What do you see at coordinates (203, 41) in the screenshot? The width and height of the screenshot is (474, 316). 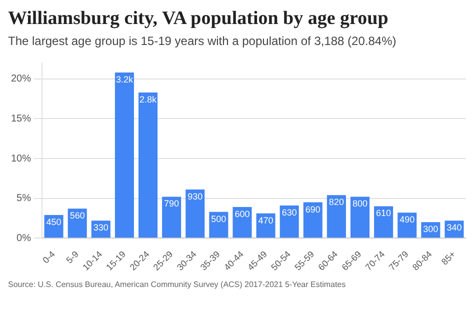 I see `chart-subtitle: The largest age group is 15-19 years with a population of 3,188 (20.84%)` at bounding box center [203, 41].